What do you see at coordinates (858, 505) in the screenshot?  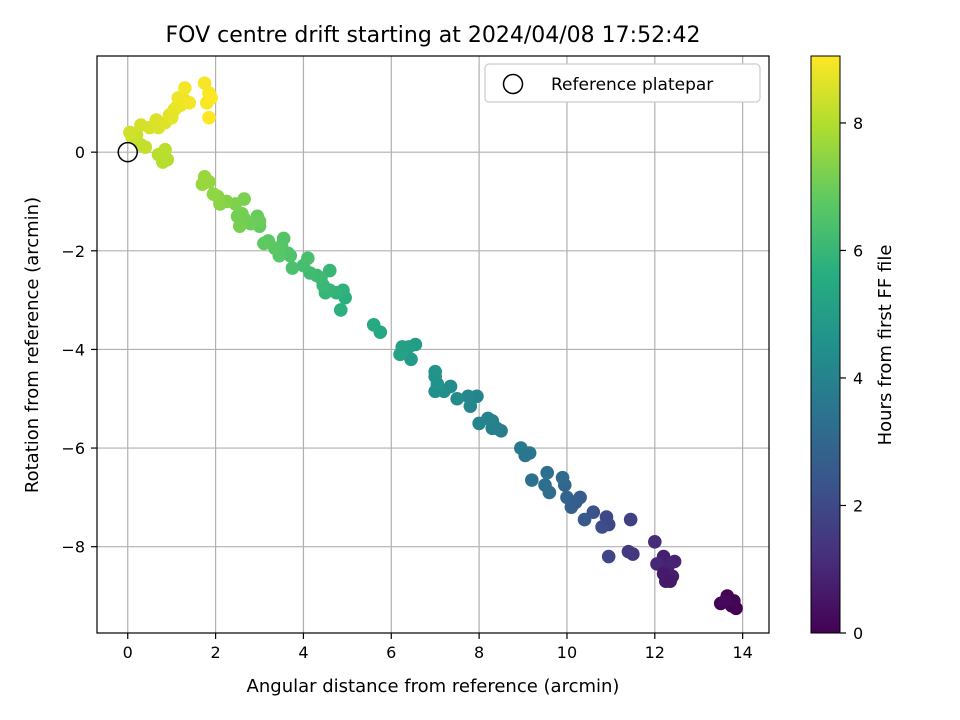 I see `colorbar-tick-label: 2` at bounding box center [858, 505].